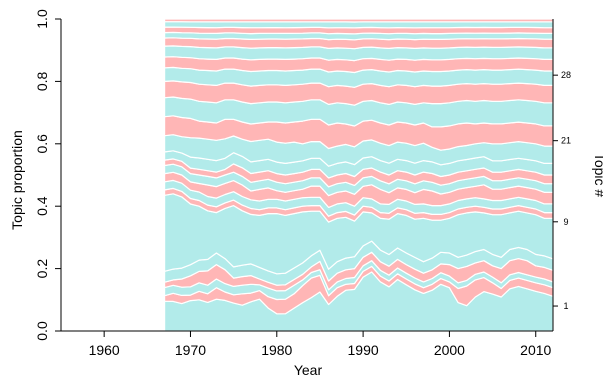 The image size is (603, 381). I want to click on x-tick-label: 2000, so click(449, 350).